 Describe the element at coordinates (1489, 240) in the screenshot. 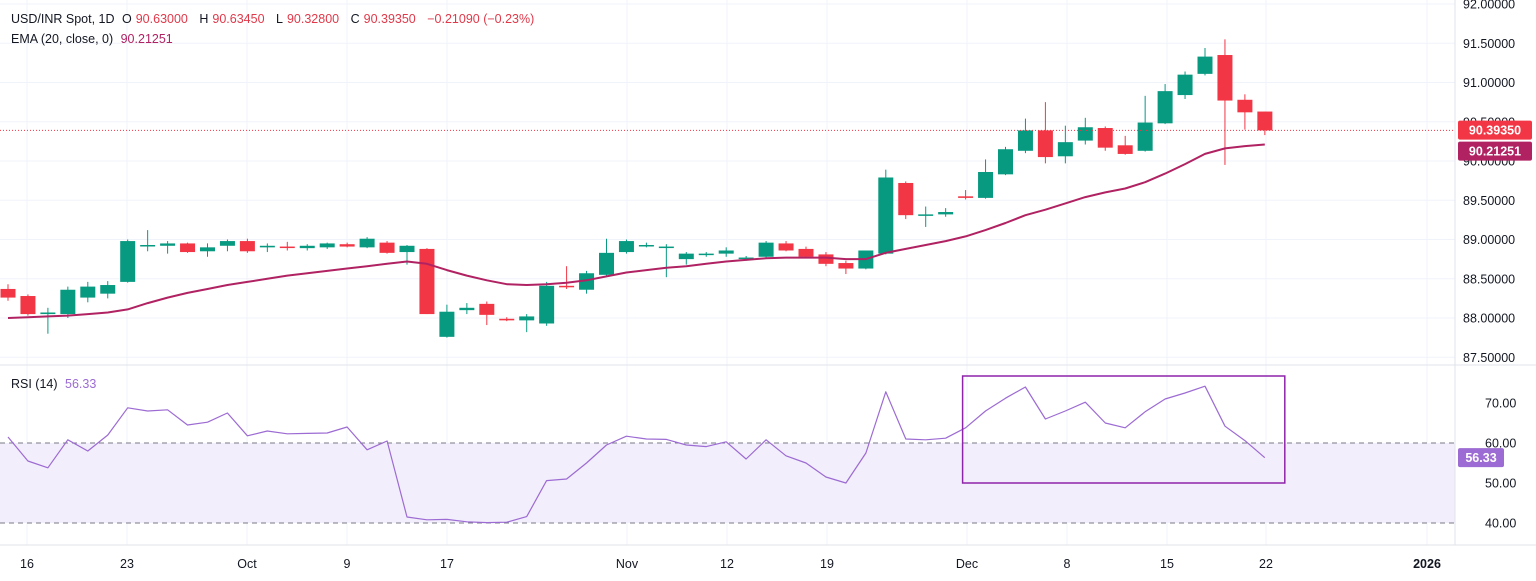

I see `price-tick-label: 89.00000` at that location.